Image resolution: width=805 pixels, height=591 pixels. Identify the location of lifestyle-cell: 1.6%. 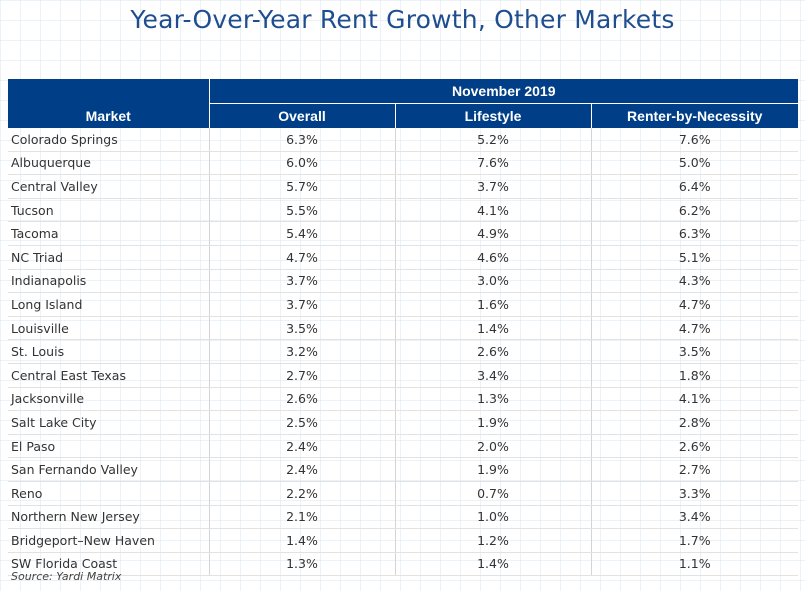
(492, 304).